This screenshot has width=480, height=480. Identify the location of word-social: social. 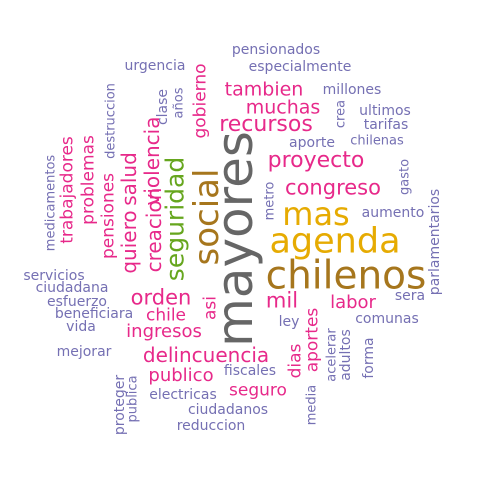
(207, 217).